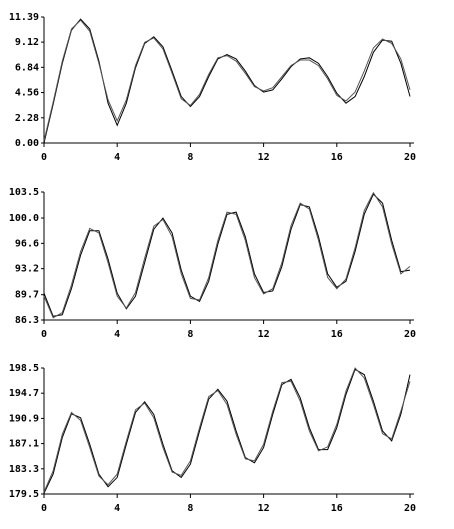 The width and height of the screenshot is (454, 529). What do you see at coordinates (27, 143) in the screenshot?
I see `y-tick-label: 0.00` at bounding box center [27, 143].